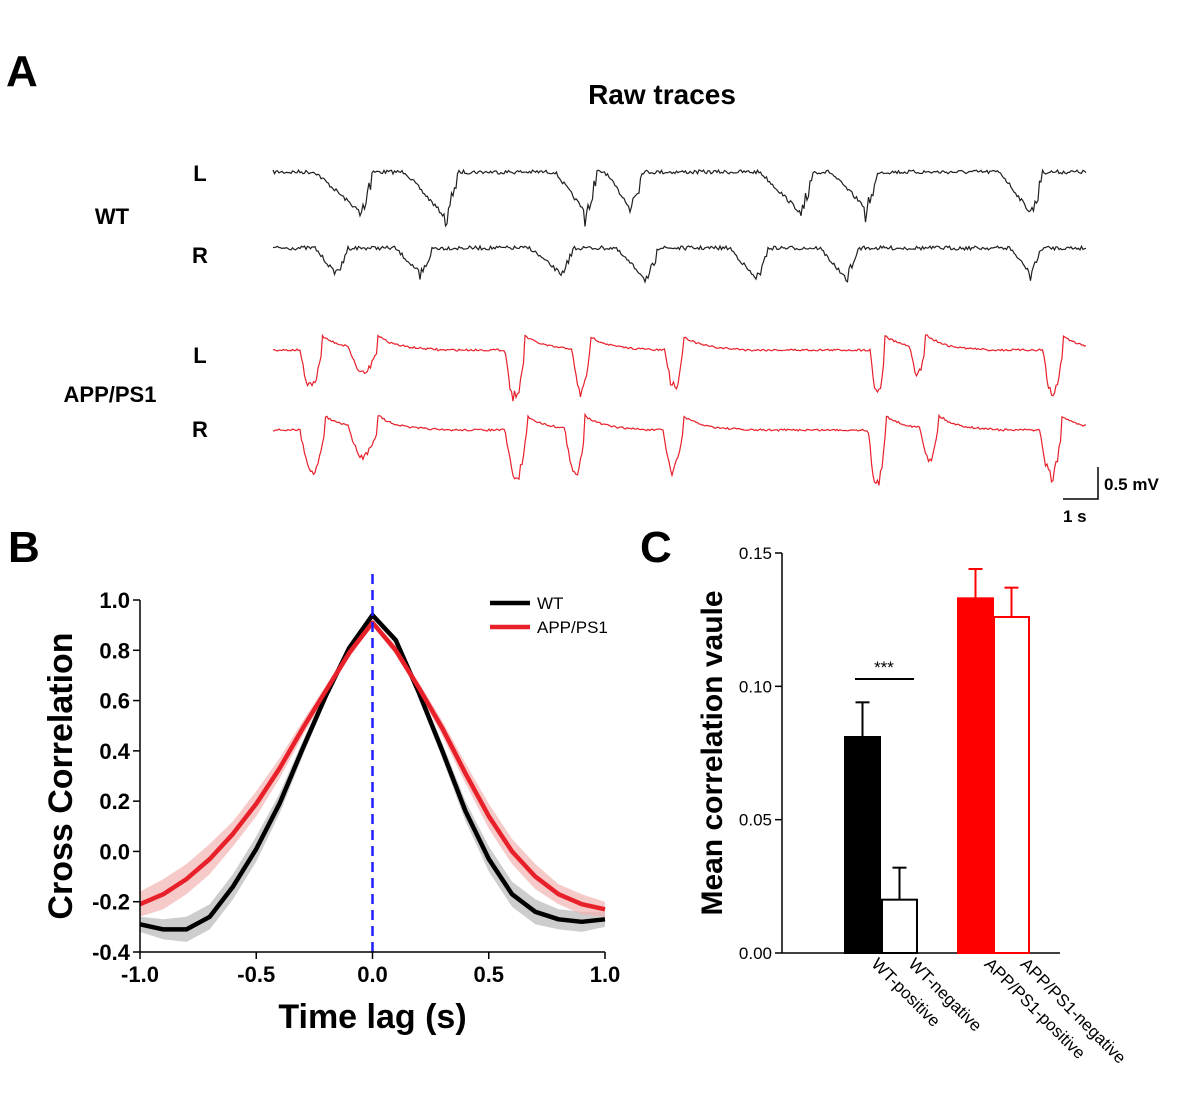 This screenshot has height=1106, width=1200. What do you see at coordinates (114, 801) in the screenshot?
I see `y-tick-label: 0.2` at bounding box center [114, 801].